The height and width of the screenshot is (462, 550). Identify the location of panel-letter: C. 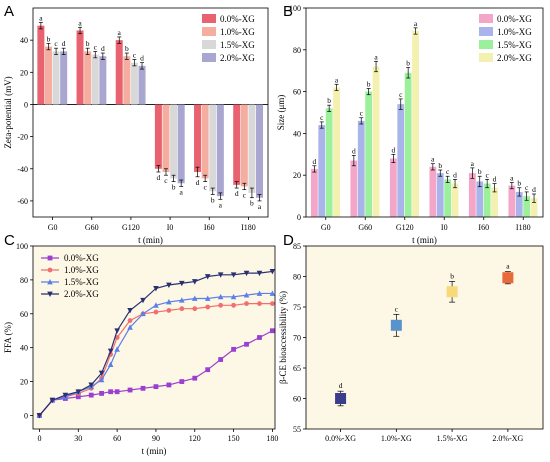
(9, 240).